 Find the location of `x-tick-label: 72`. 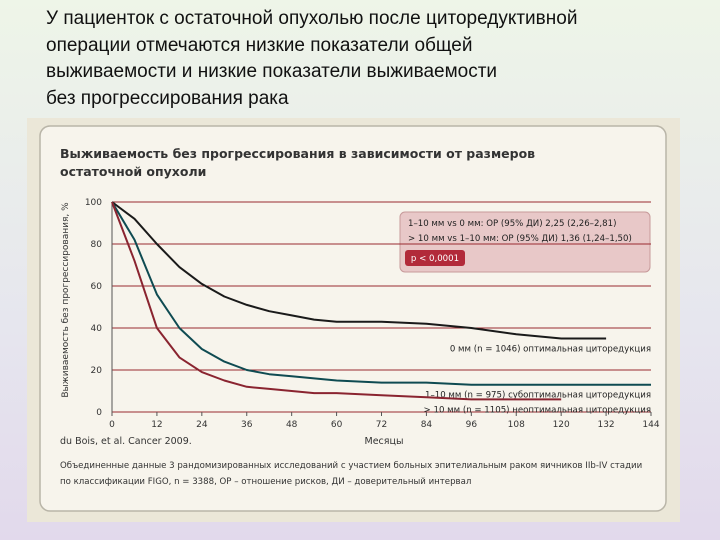

x-tick-label: 72 is located at coordinates (381, 425).